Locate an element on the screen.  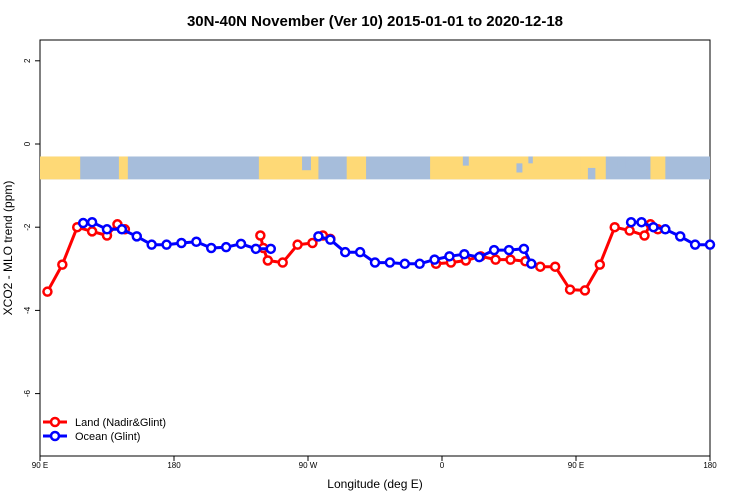
y-axis: 2 0 -2 -4 -6 is located at coordinates (31, 227).